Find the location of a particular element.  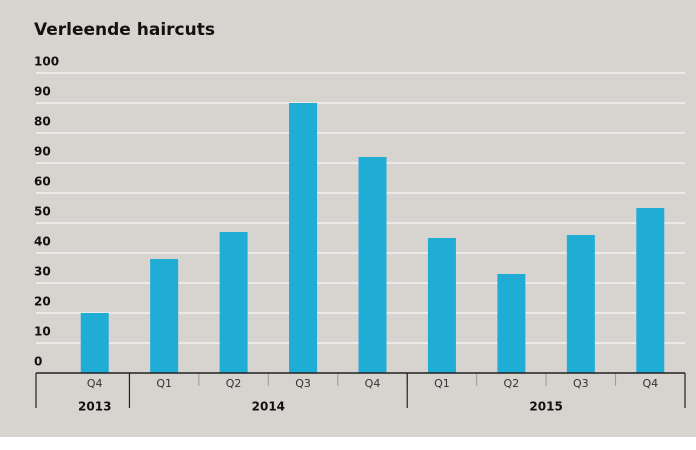

y-tick-label: 10 is located at coordinates (42, 332).